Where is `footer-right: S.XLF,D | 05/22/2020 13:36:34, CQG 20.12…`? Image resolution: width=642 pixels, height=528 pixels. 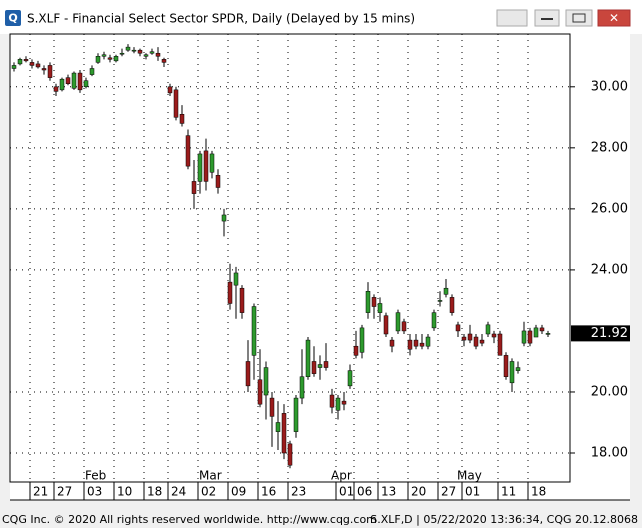
footer-right: S.XLF,D | 05/22/2020 13:36:34, CQG 20.12… is located at coordinates (504, 519).